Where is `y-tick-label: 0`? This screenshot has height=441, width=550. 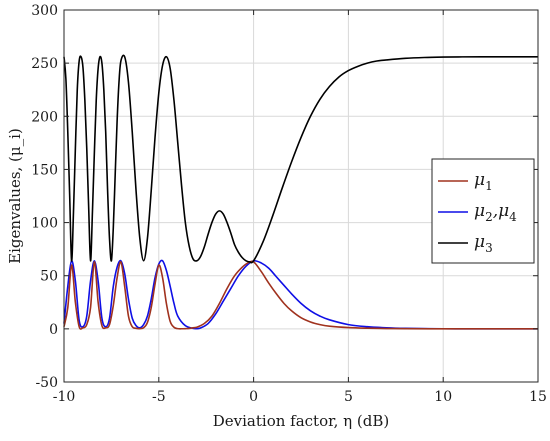
y-tick-label: 0 is located at coordinates (53, 330).